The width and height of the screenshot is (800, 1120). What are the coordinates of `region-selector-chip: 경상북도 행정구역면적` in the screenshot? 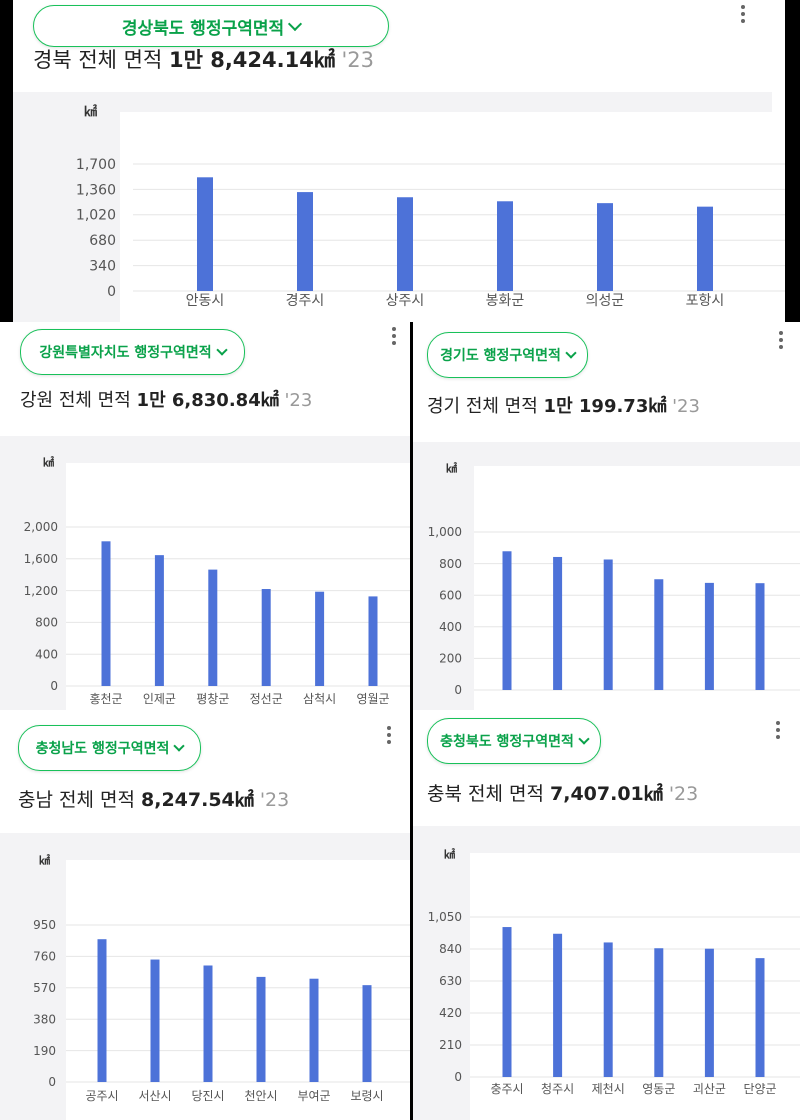 It's located at (211, 26).